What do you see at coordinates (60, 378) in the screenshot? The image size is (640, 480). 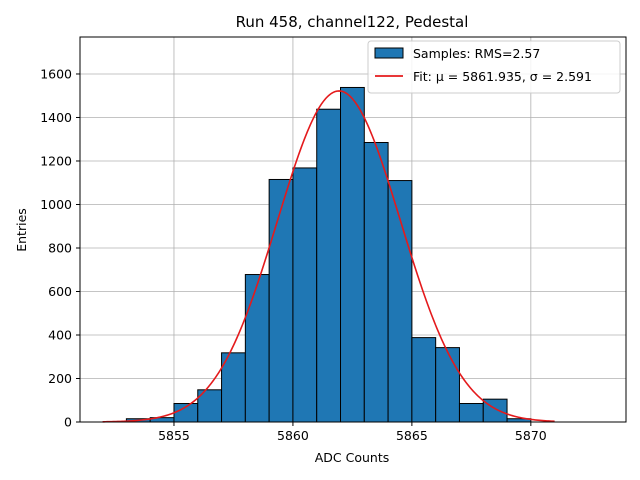 I see `y-tick-label: 200` at bounding box center [60, 378].